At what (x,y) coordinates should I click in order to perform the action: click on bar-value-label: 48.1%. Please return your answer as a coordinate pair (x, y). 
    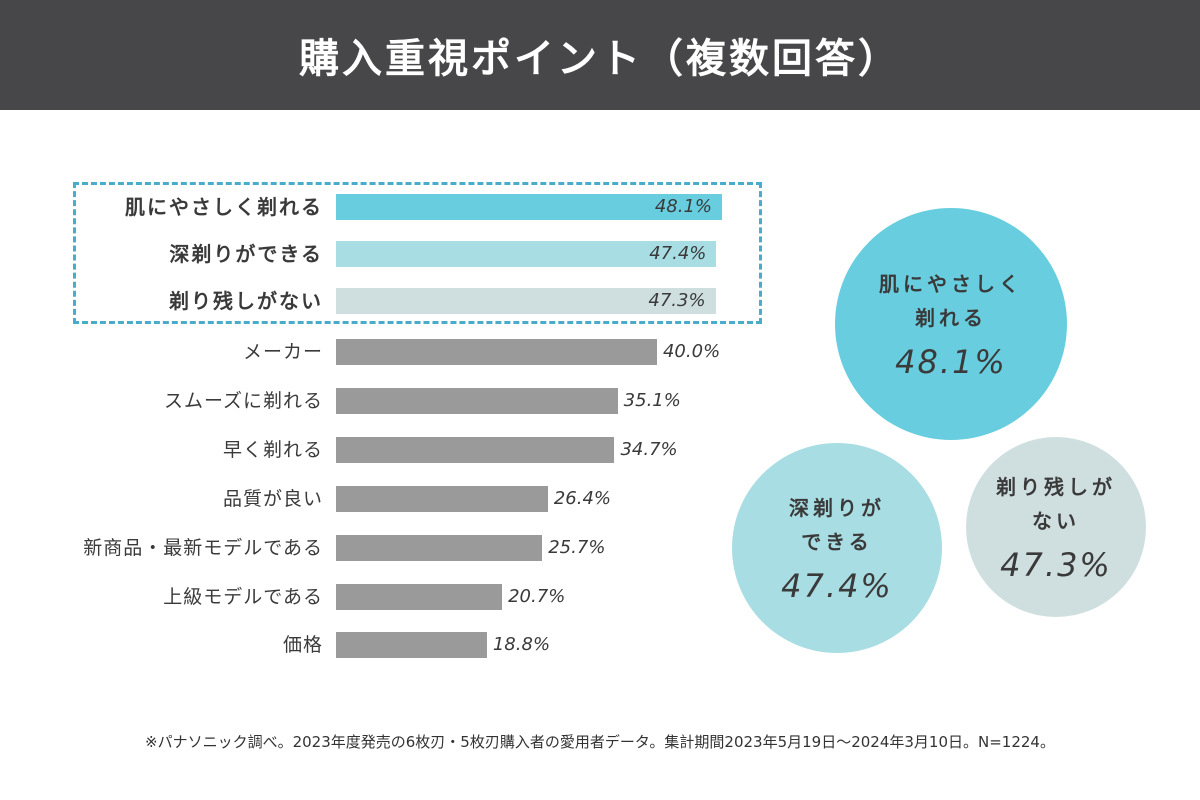
    Looking at the image, I should click on (683, 206).